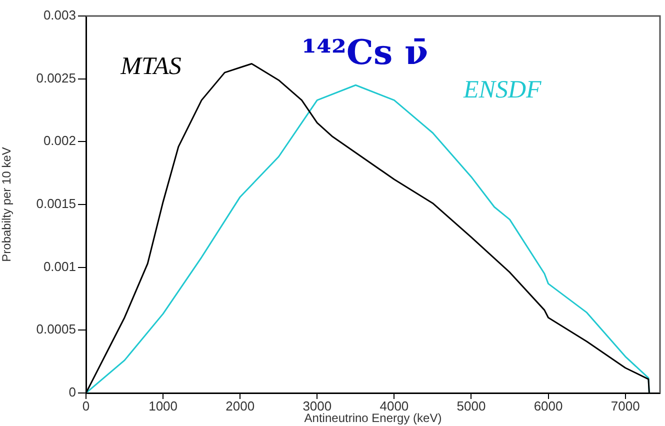 The height and width of the screenshot is (426, 665). I want to click on x-tick-label: 3000, so click(317, 406).